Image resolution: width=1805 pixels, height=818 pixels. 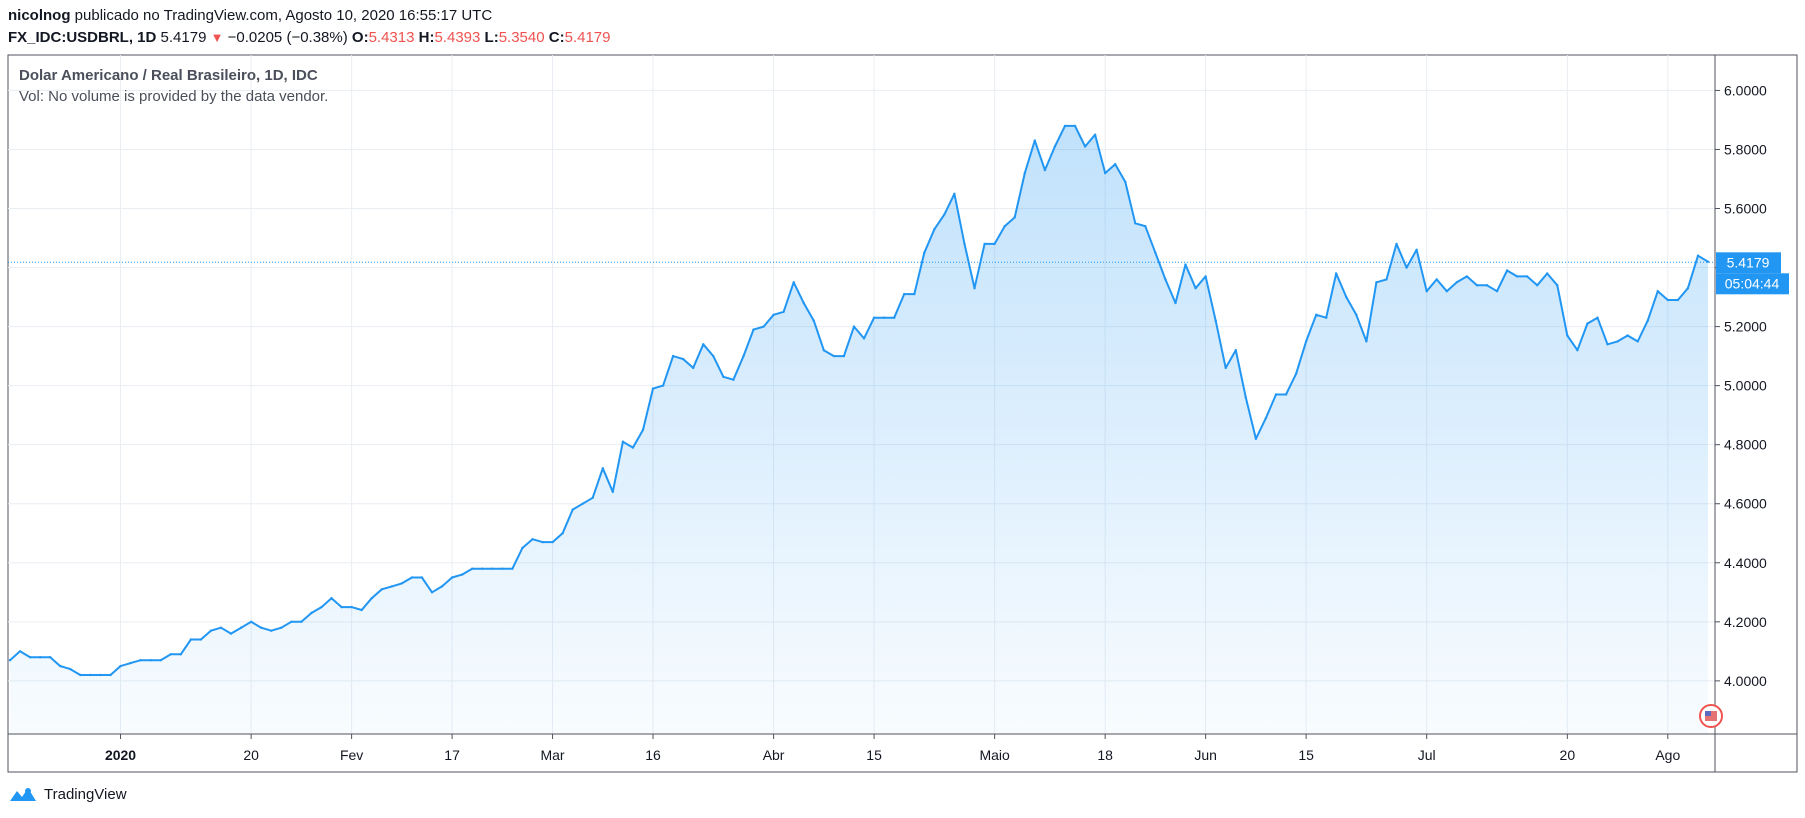 I want to click on time-axis: 2020 20 Fev 17 Mar 16 Abr 15 Maio 18 Jun 15 Jul 20 Ago, so click(x=893, y=748).